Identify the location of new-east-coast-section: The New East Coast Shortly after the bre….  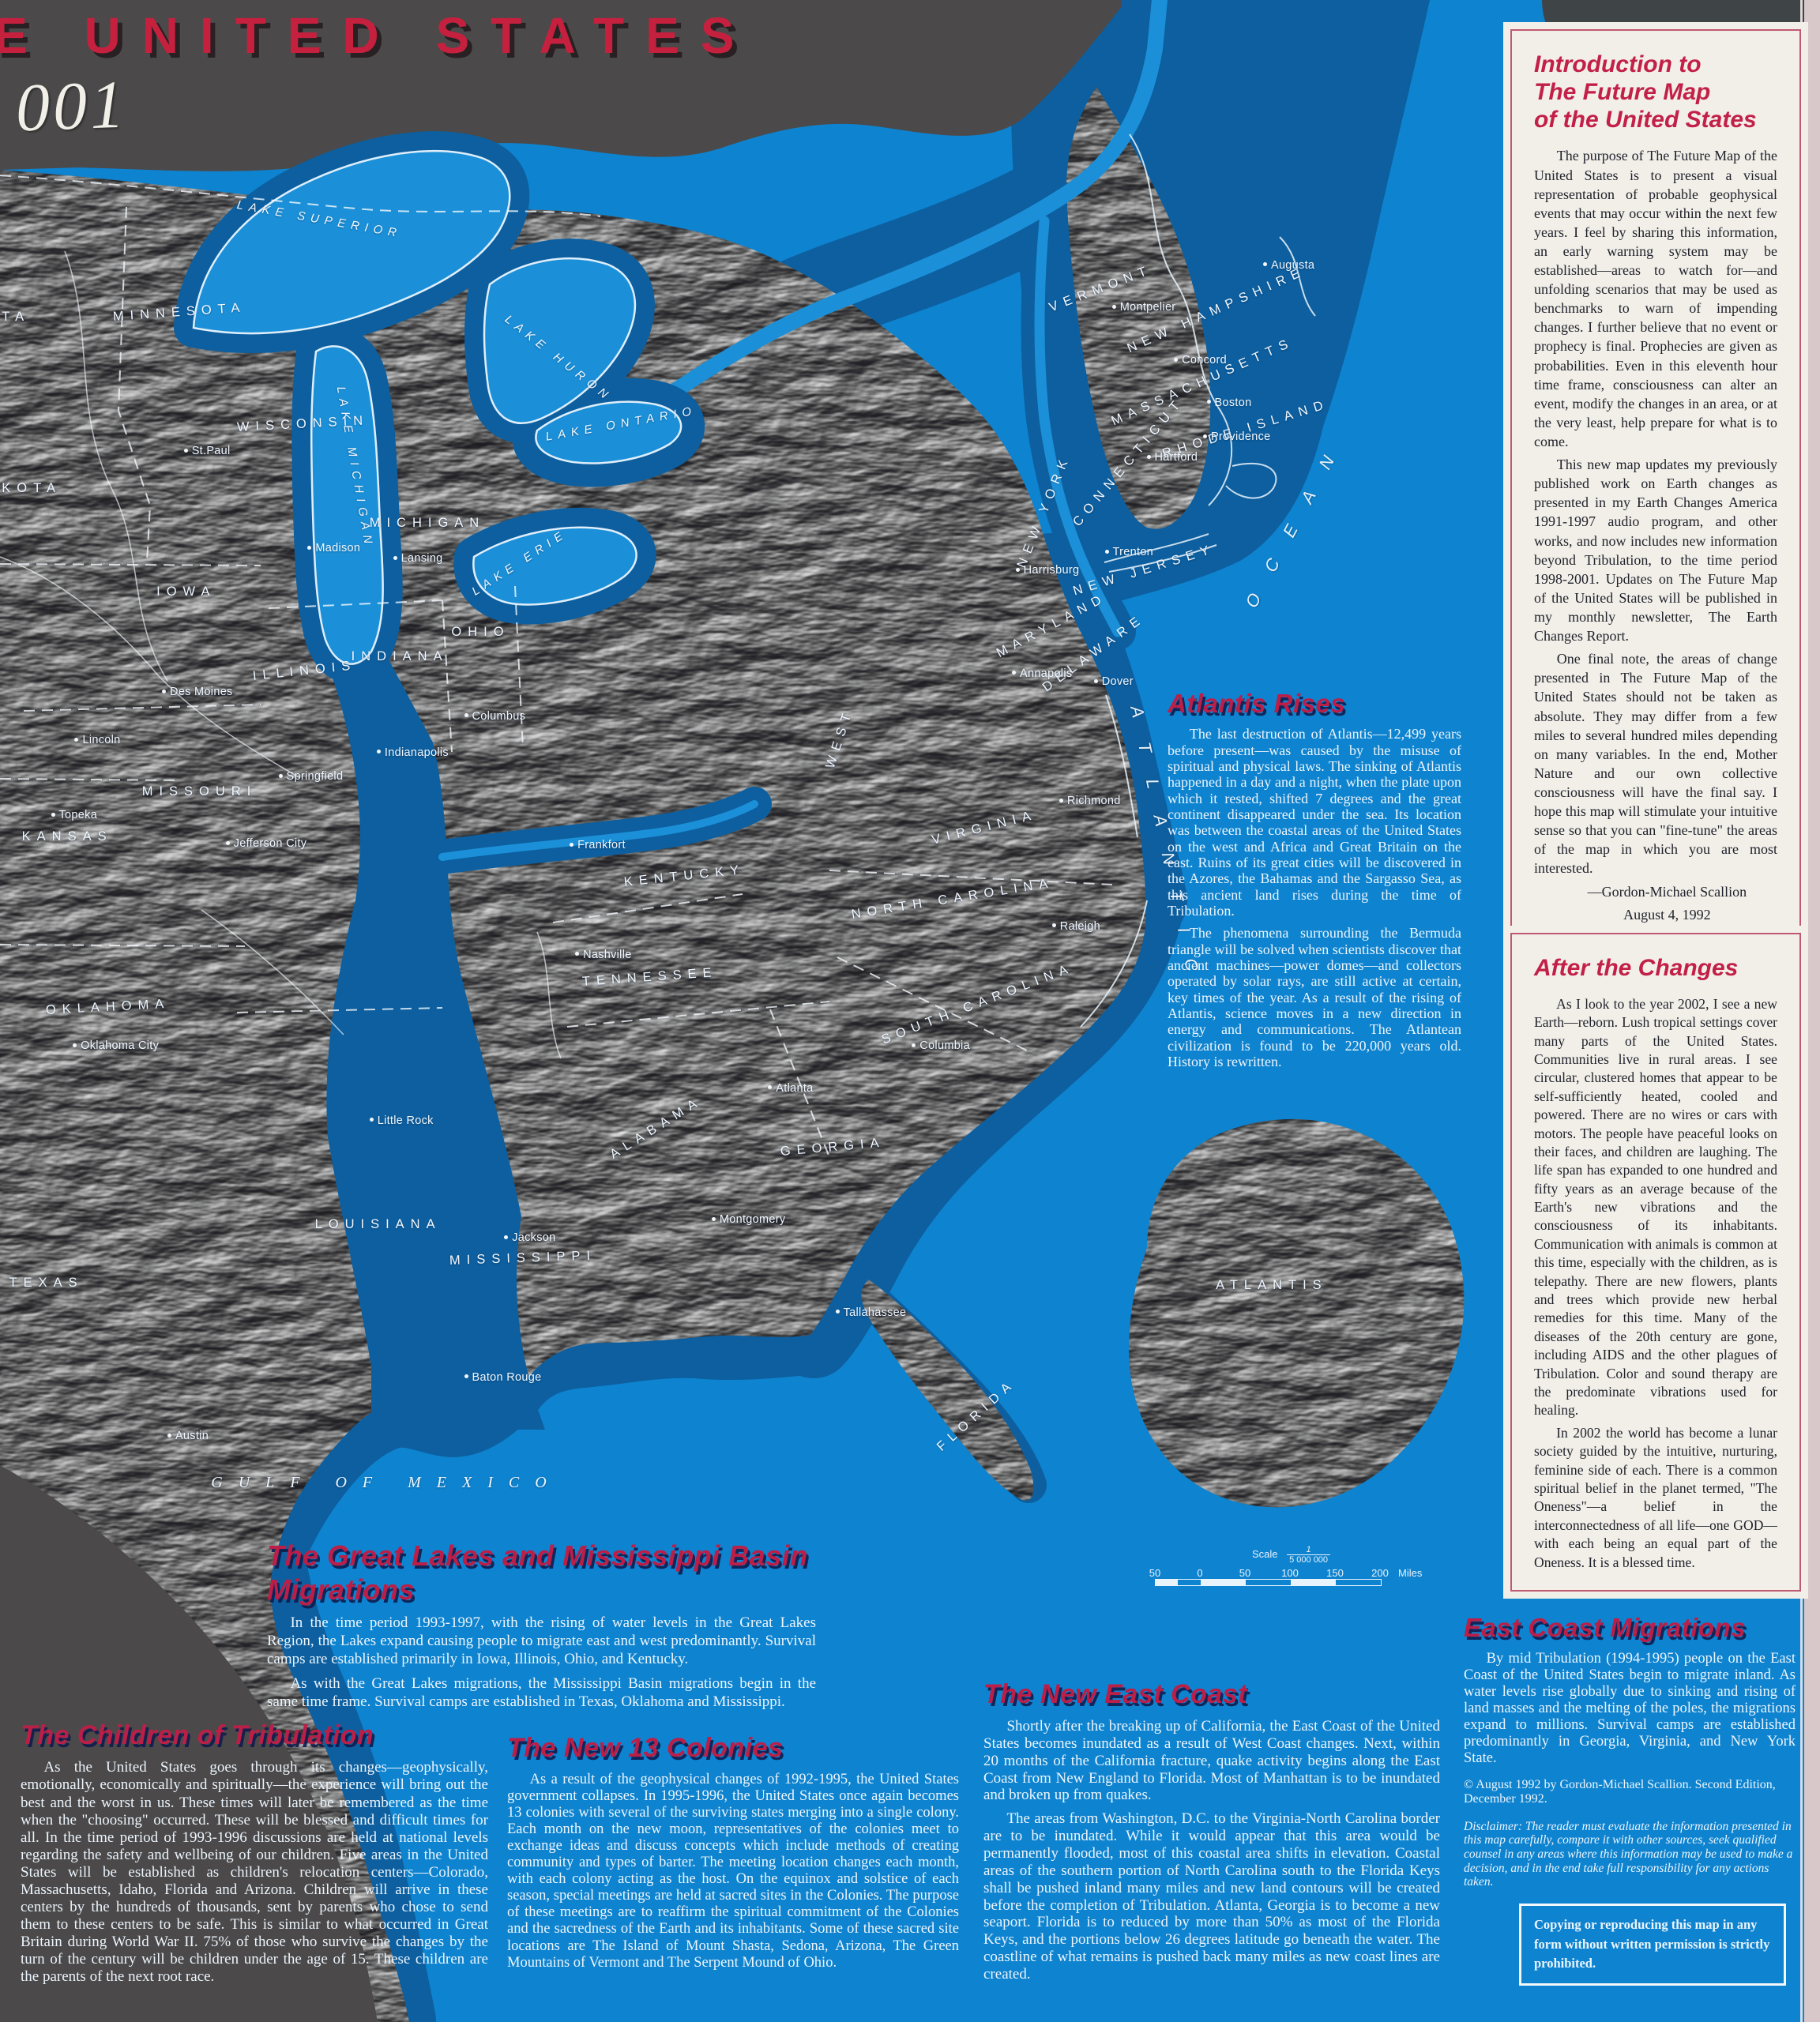
(1211, 1834).